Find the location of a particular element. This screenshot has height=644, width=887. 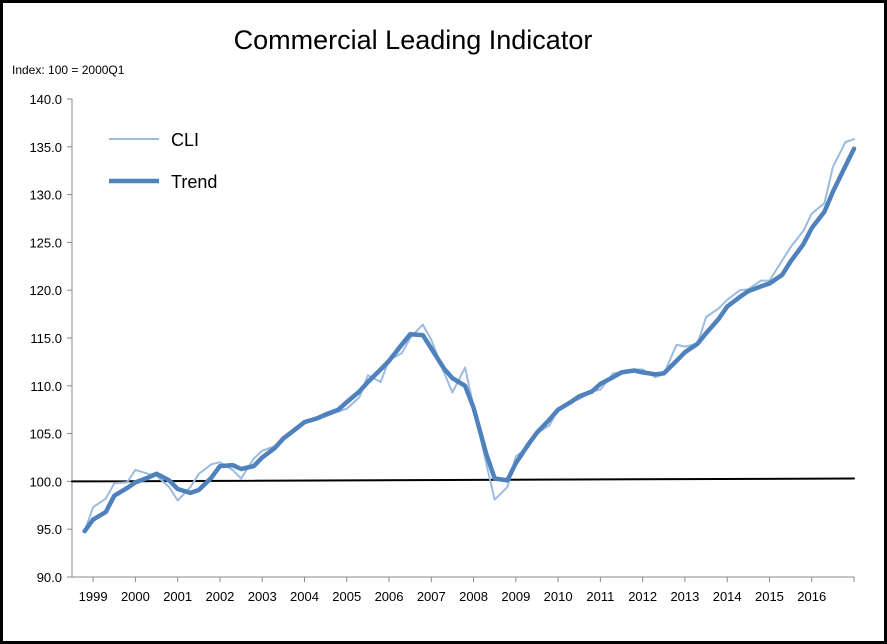

y-tick-label: 105.0 is located at coordinates (45, 434).